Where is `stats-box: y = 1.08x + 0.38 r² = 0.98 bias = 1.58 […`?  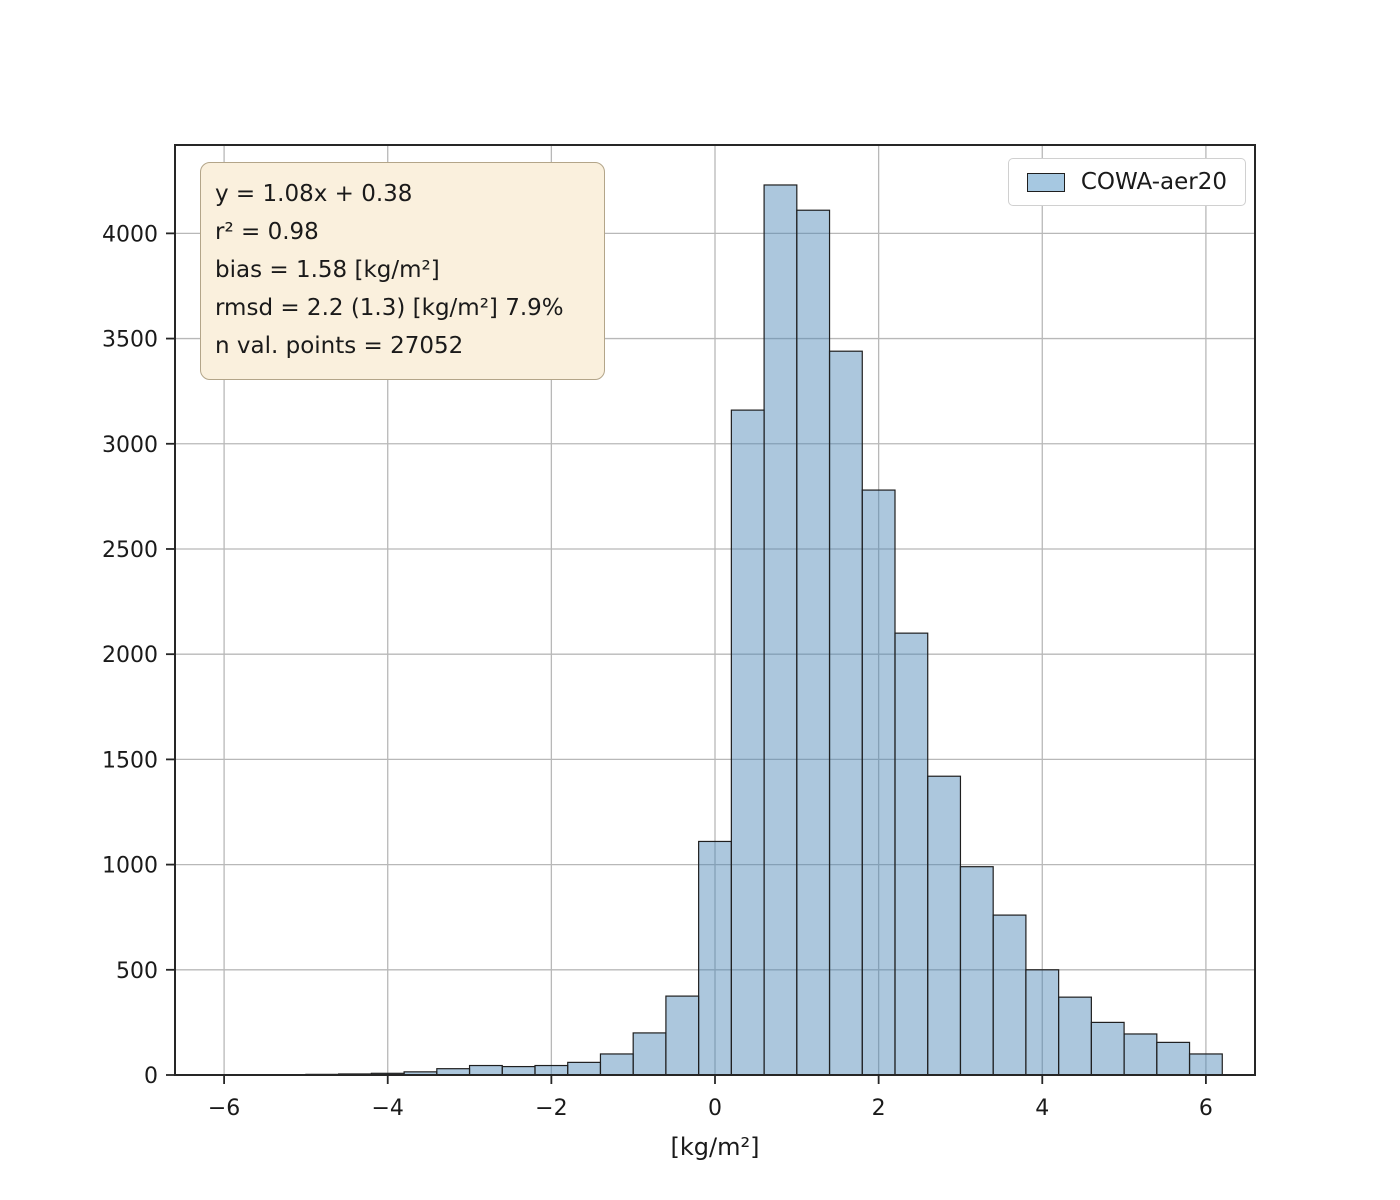 stats-box: y = 1.08x + 0.38 r² = 0.98 bias = 1.58 [… is located at coordinates (402, 271).